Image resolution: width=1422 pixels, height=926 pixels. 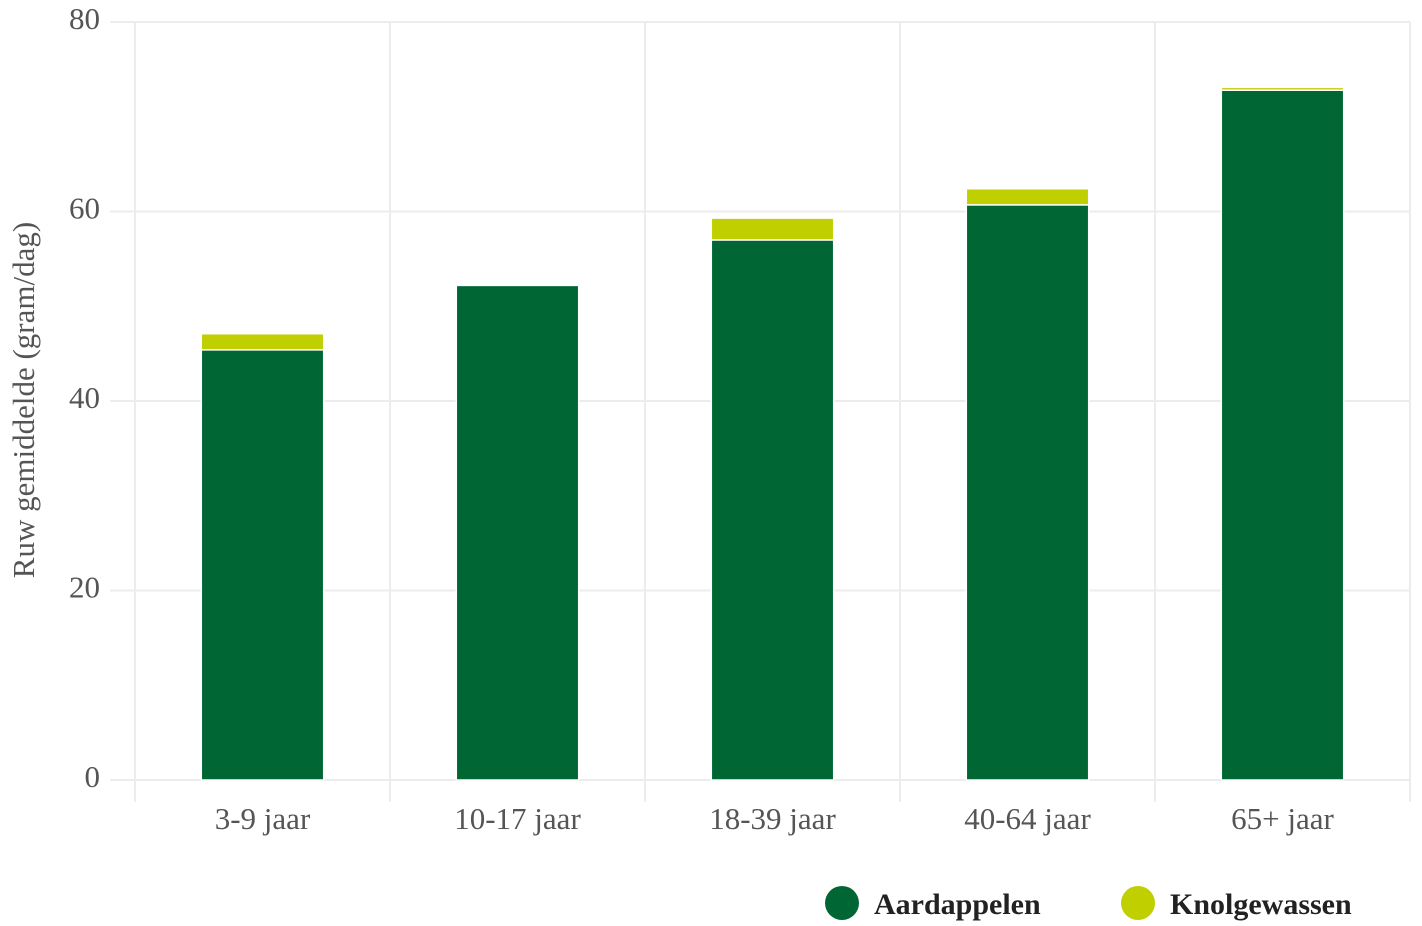 What do you see at coordinates (84, 587) in the screenshot?
I see `y-tick-label: 20` at bounding box center [84, 587].